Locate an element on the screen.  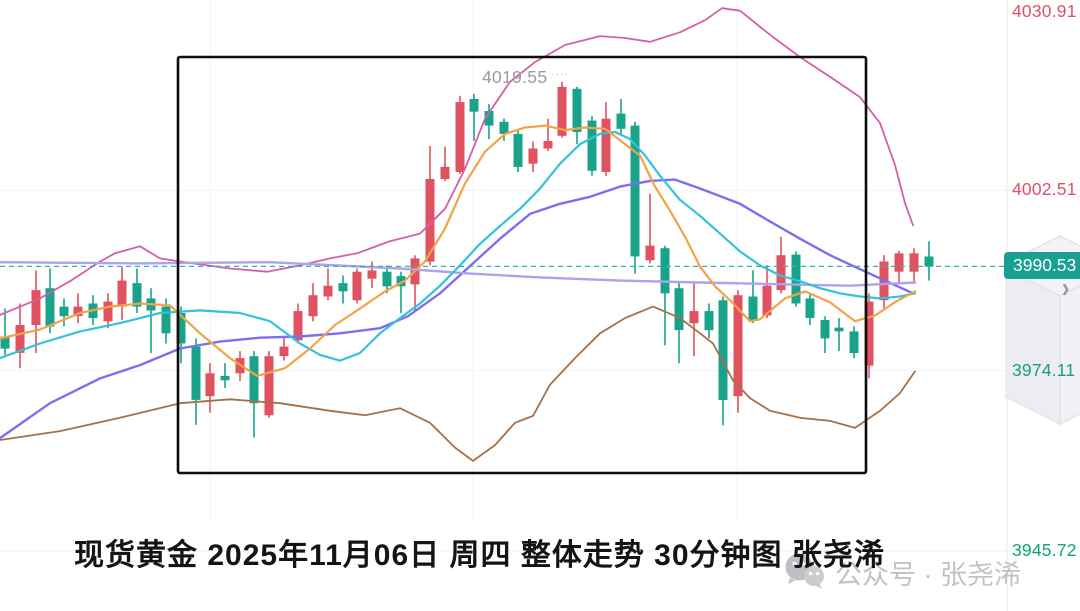
y-axis-tick-4030: 4030.91 is located at coordinates (1044, 11).